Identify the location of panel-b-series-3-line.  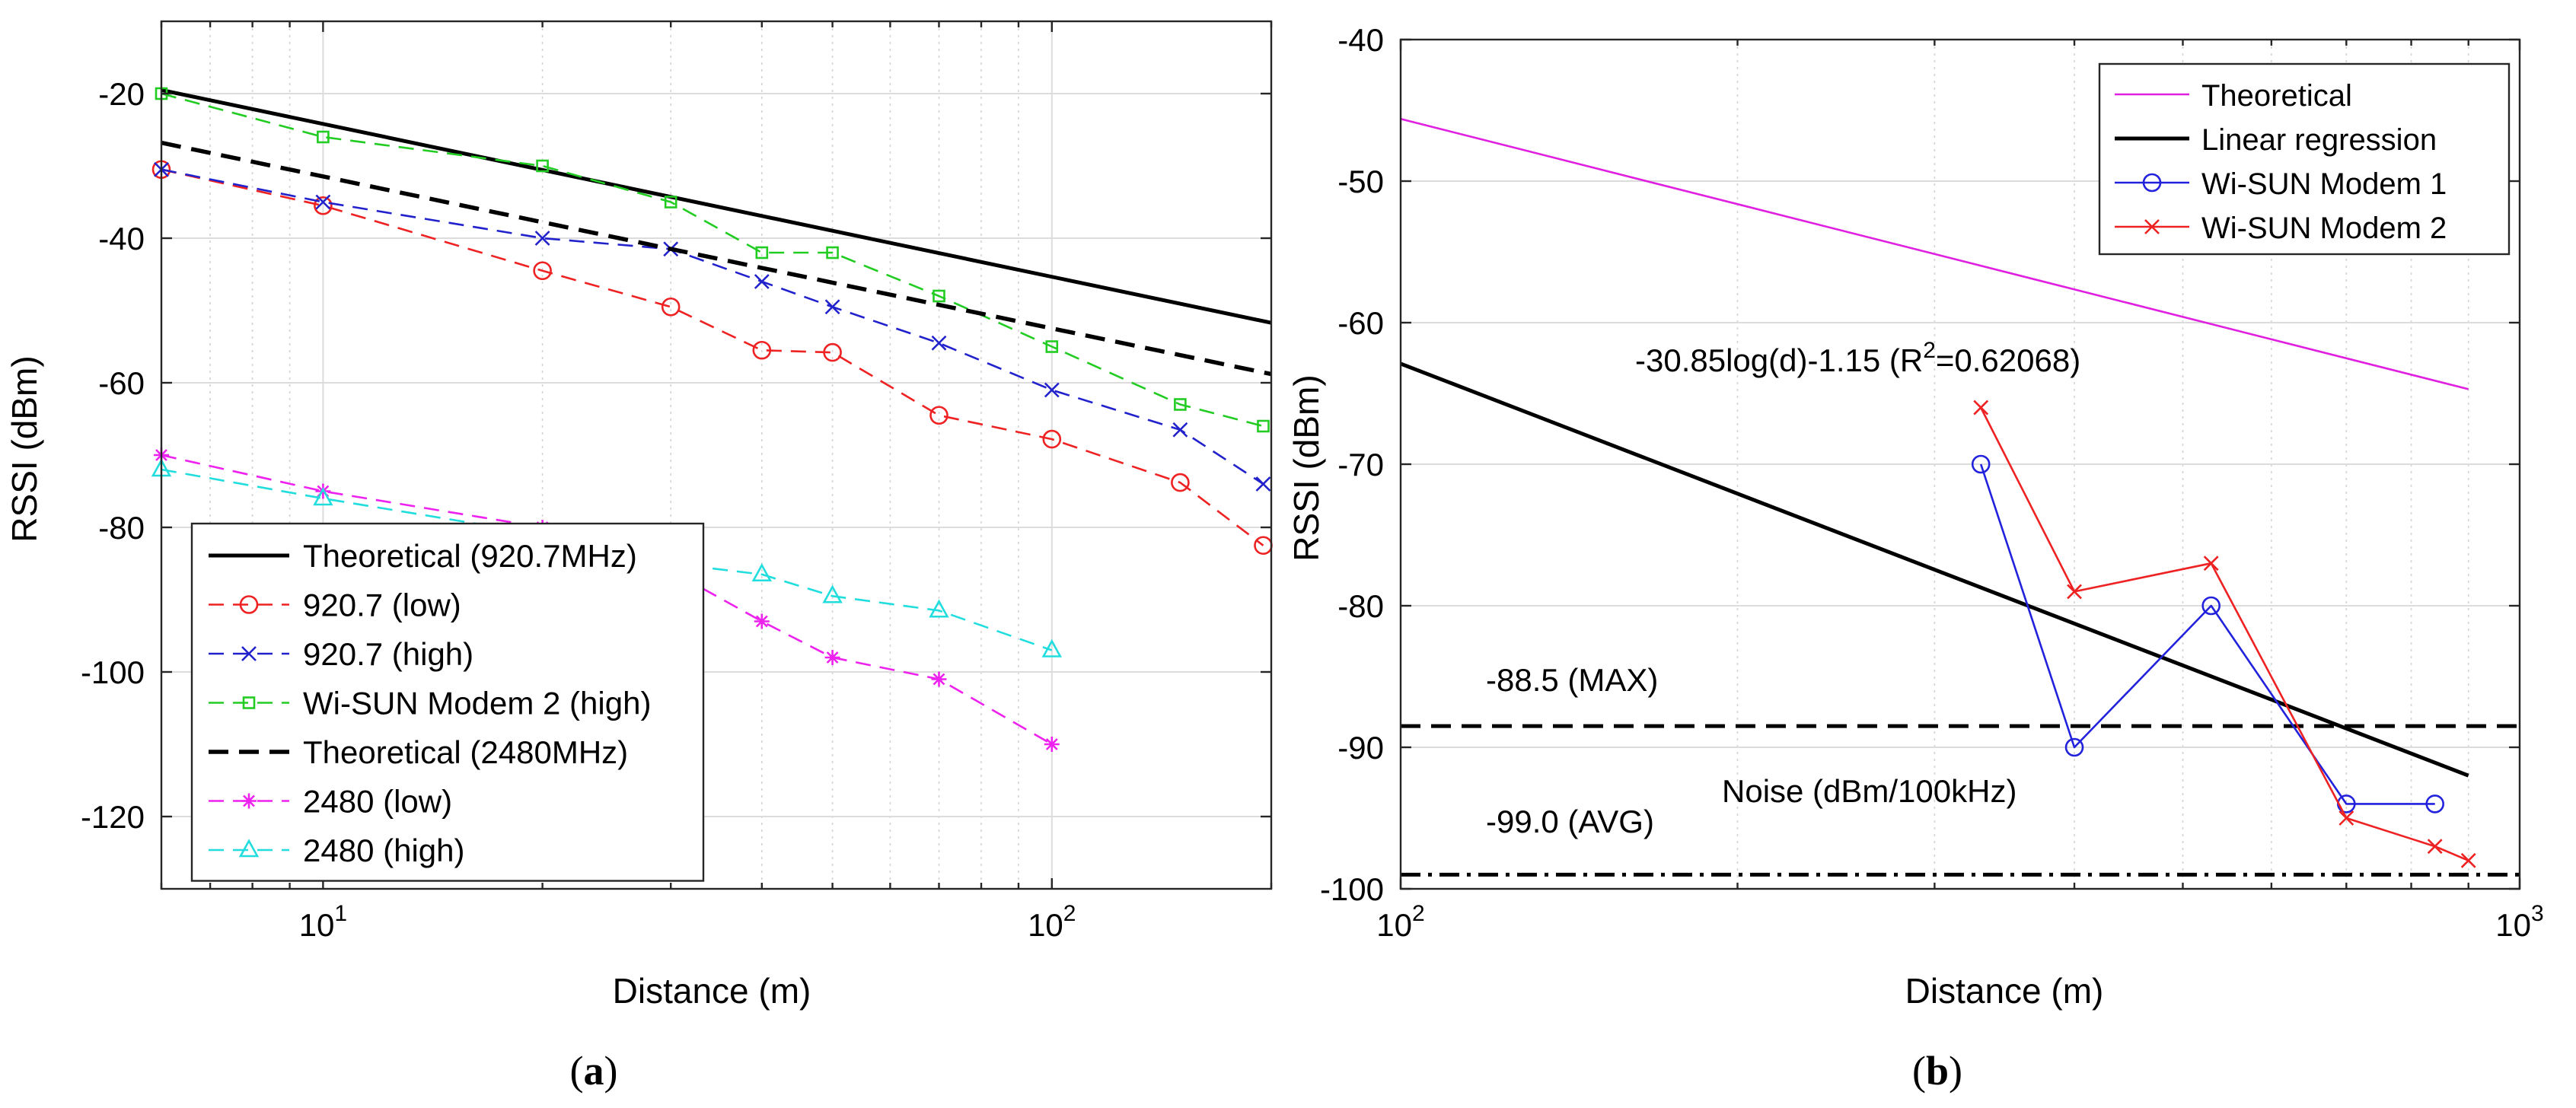
(2225, 634).